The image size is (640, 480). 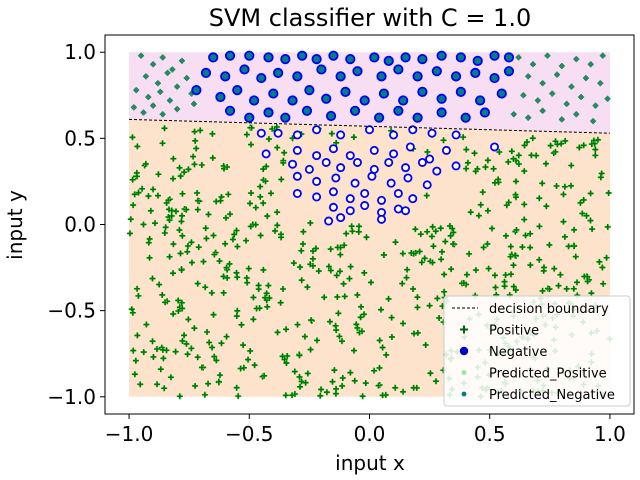 What do you see at coordinates (129, 434) in the screenshot?
I see `x-tick-label: −1.0` at bounding box center [129, 434].